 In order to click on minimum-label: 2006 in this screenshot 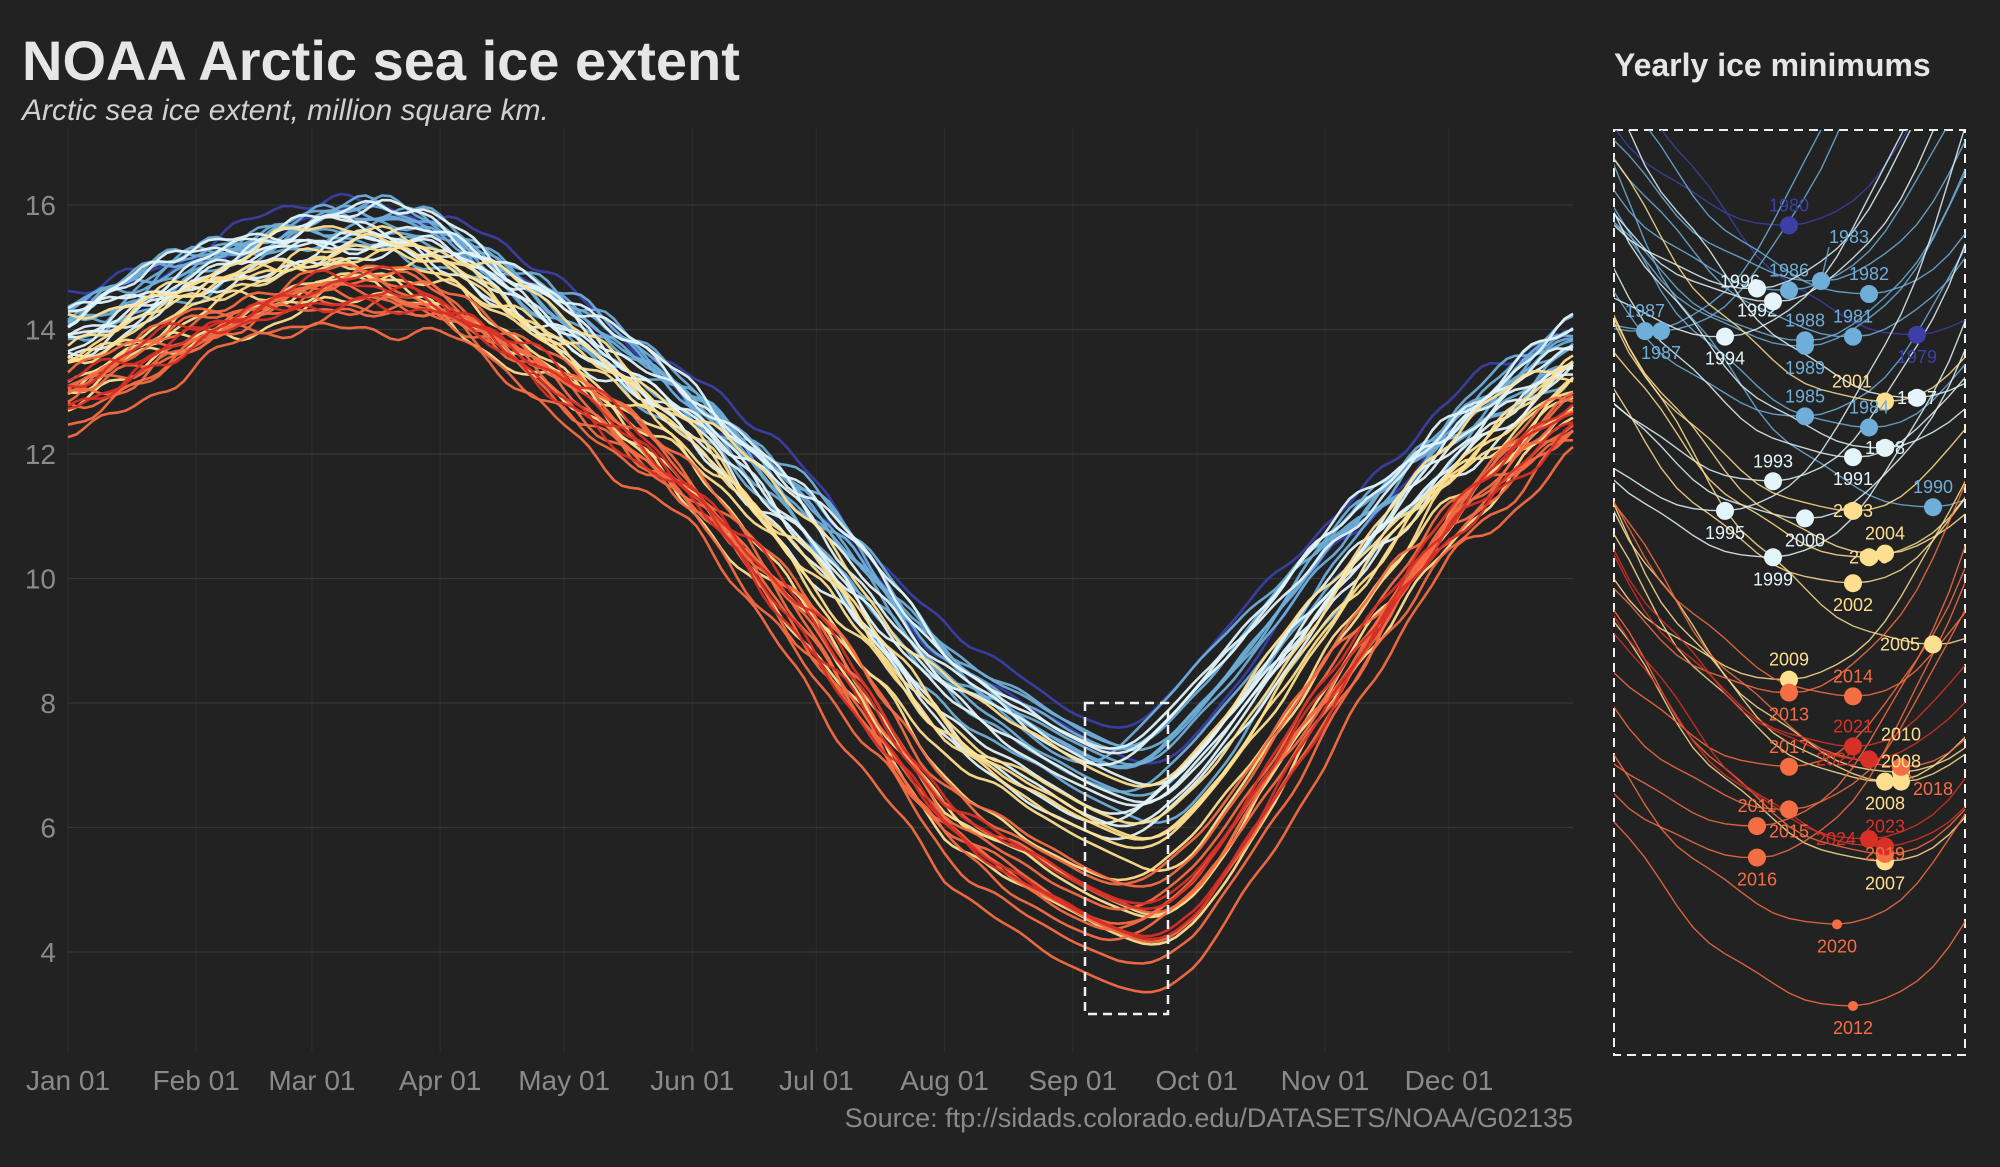, I will do `click(1869, 557)`.